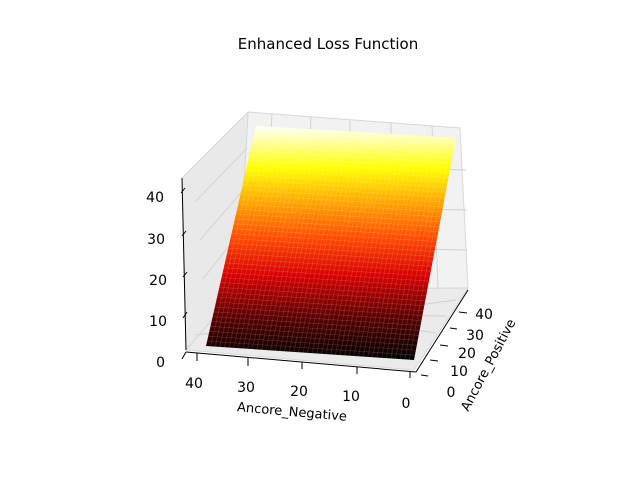  Describe the element at coordinates (246, 388) in the screenshot. I see `x-tick-label: 30` at that location.